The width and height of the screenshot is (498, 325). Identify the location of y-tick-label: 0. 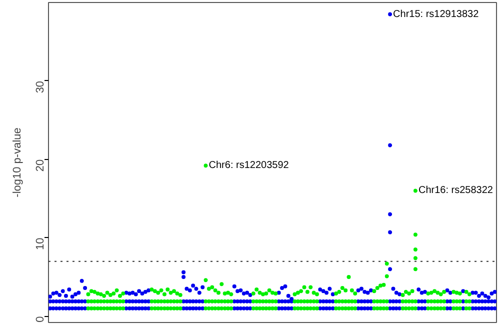
(40, 319).